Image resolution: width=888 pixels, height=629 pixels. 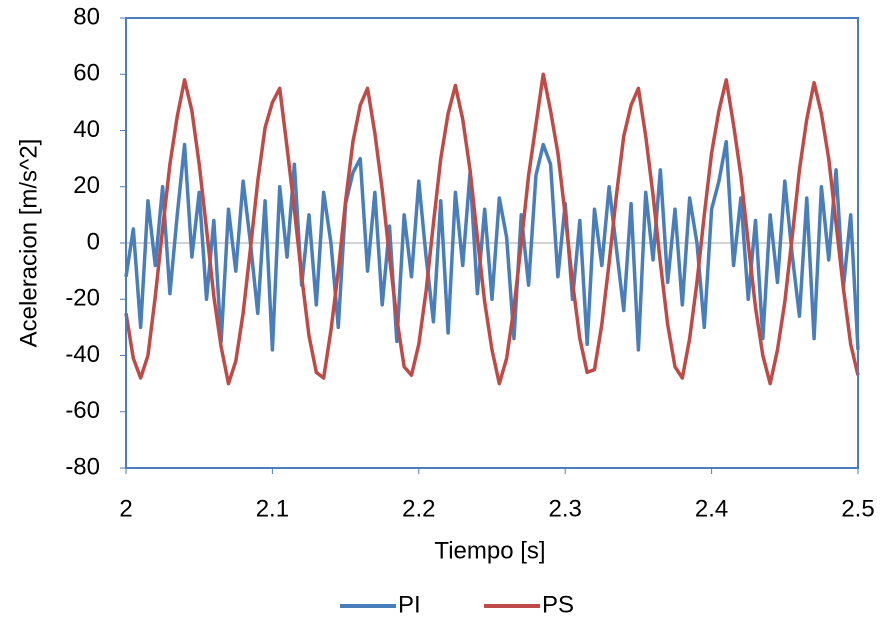 I want to click on x-tick-label: 2, so click(x=125, y=508).